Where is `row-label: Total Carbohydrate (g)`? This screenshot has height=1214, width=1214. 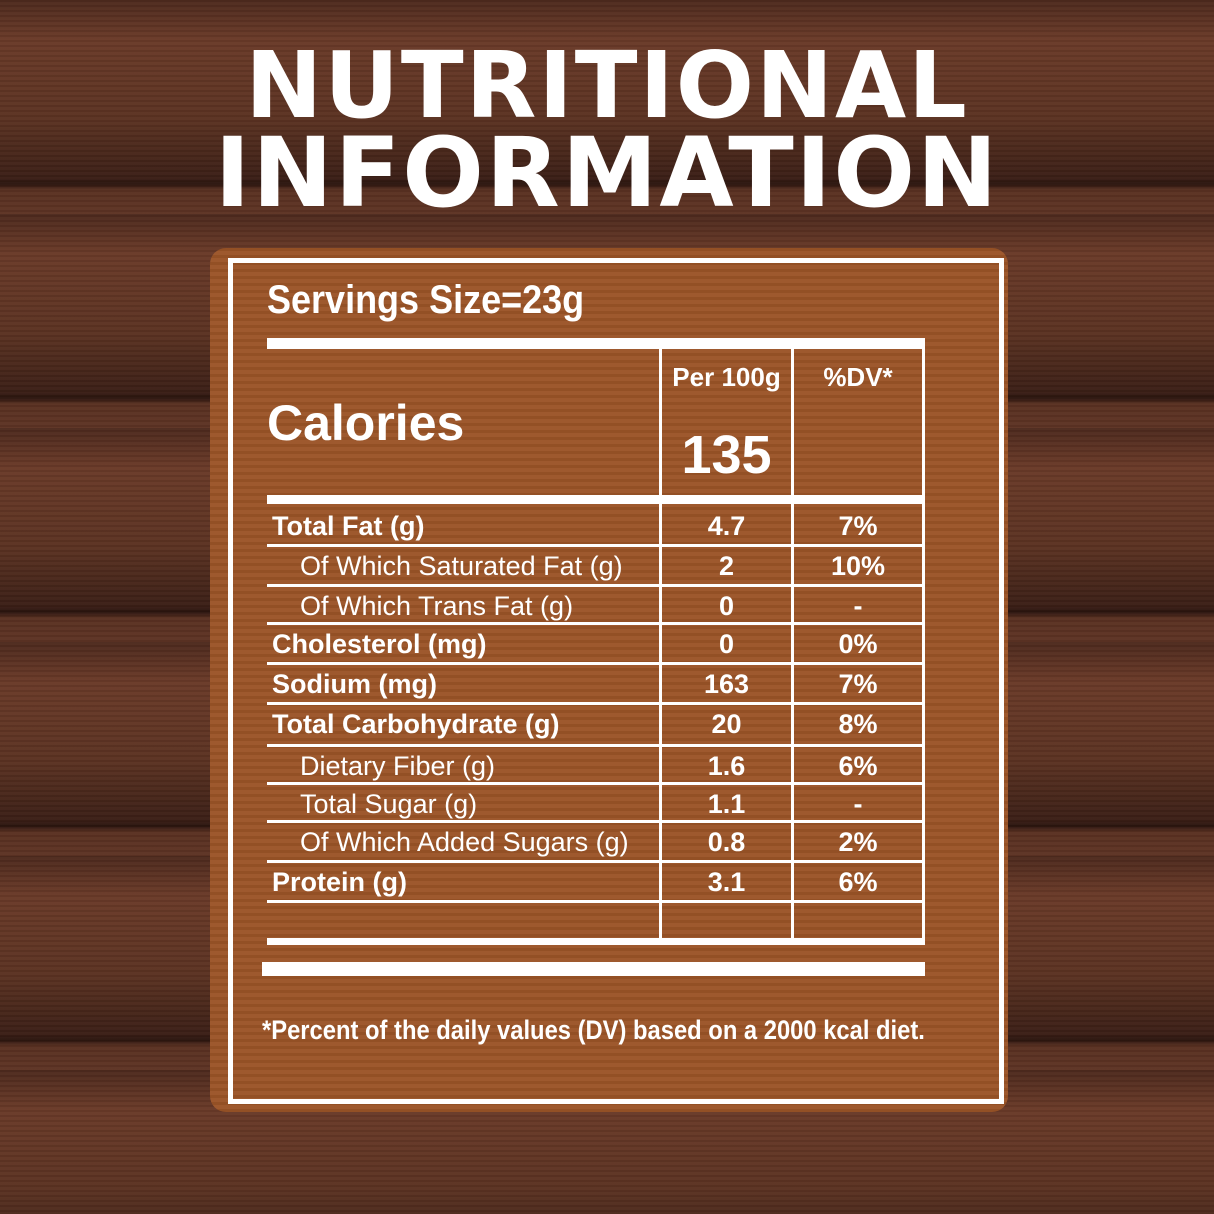 row-label: Total Carbohydrate (g) is located at coordinates (416, 724).